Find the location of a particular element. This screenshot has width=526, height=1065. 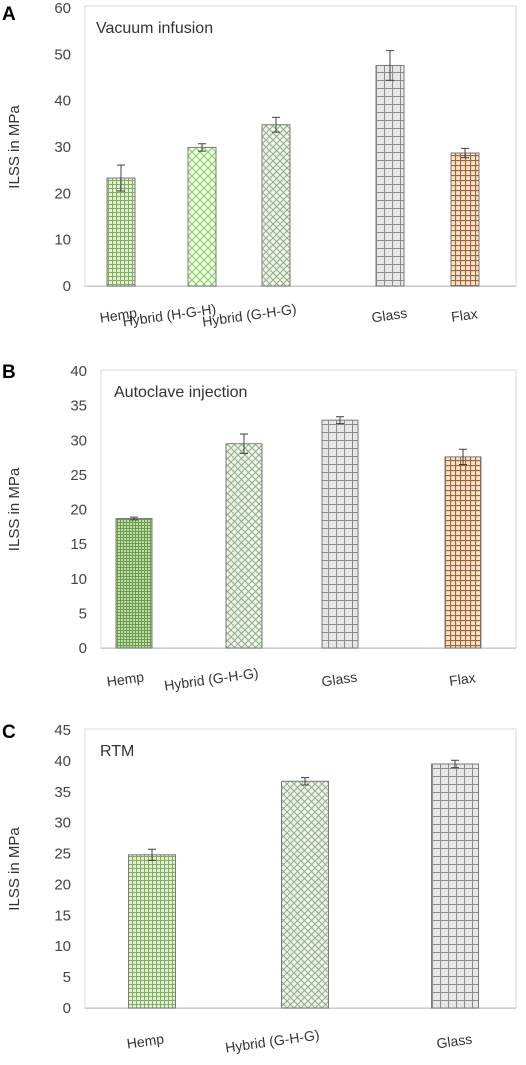

panel-title: Vacuum infusion is located at coordinates (154, 28).